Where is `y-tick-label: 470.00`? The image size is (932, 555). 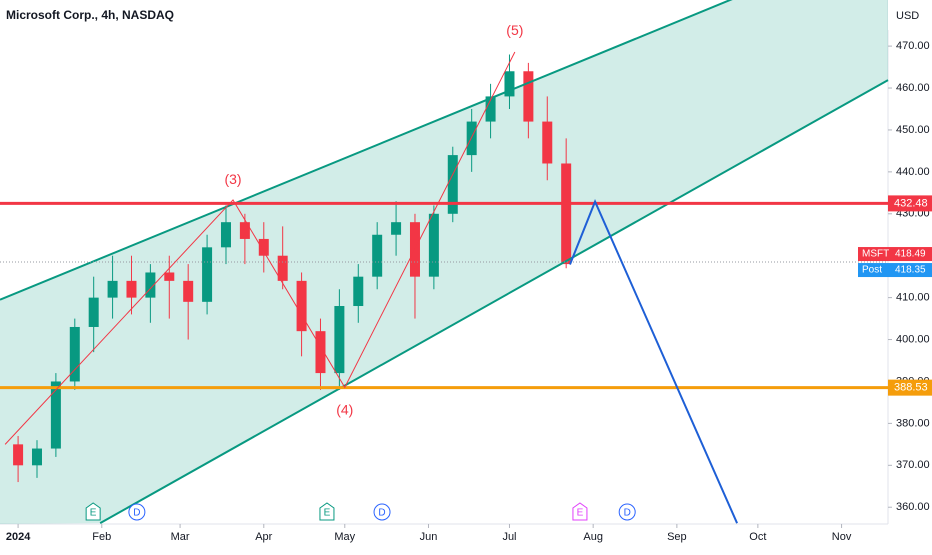
y-tick-label: 470.00 is located at coordinates (913, 46).